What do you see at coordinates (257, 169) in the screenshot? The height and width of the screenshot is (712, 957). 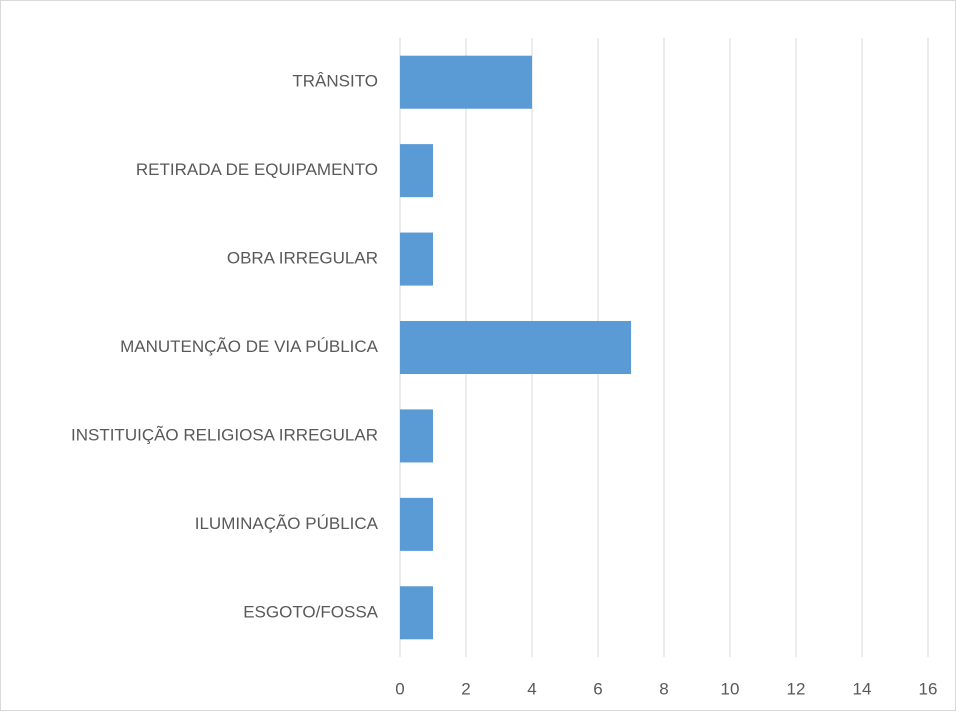 I see `y-tick-label: RETIRADA DE EQUIPAMENTO` at bounding box center [257, 169].